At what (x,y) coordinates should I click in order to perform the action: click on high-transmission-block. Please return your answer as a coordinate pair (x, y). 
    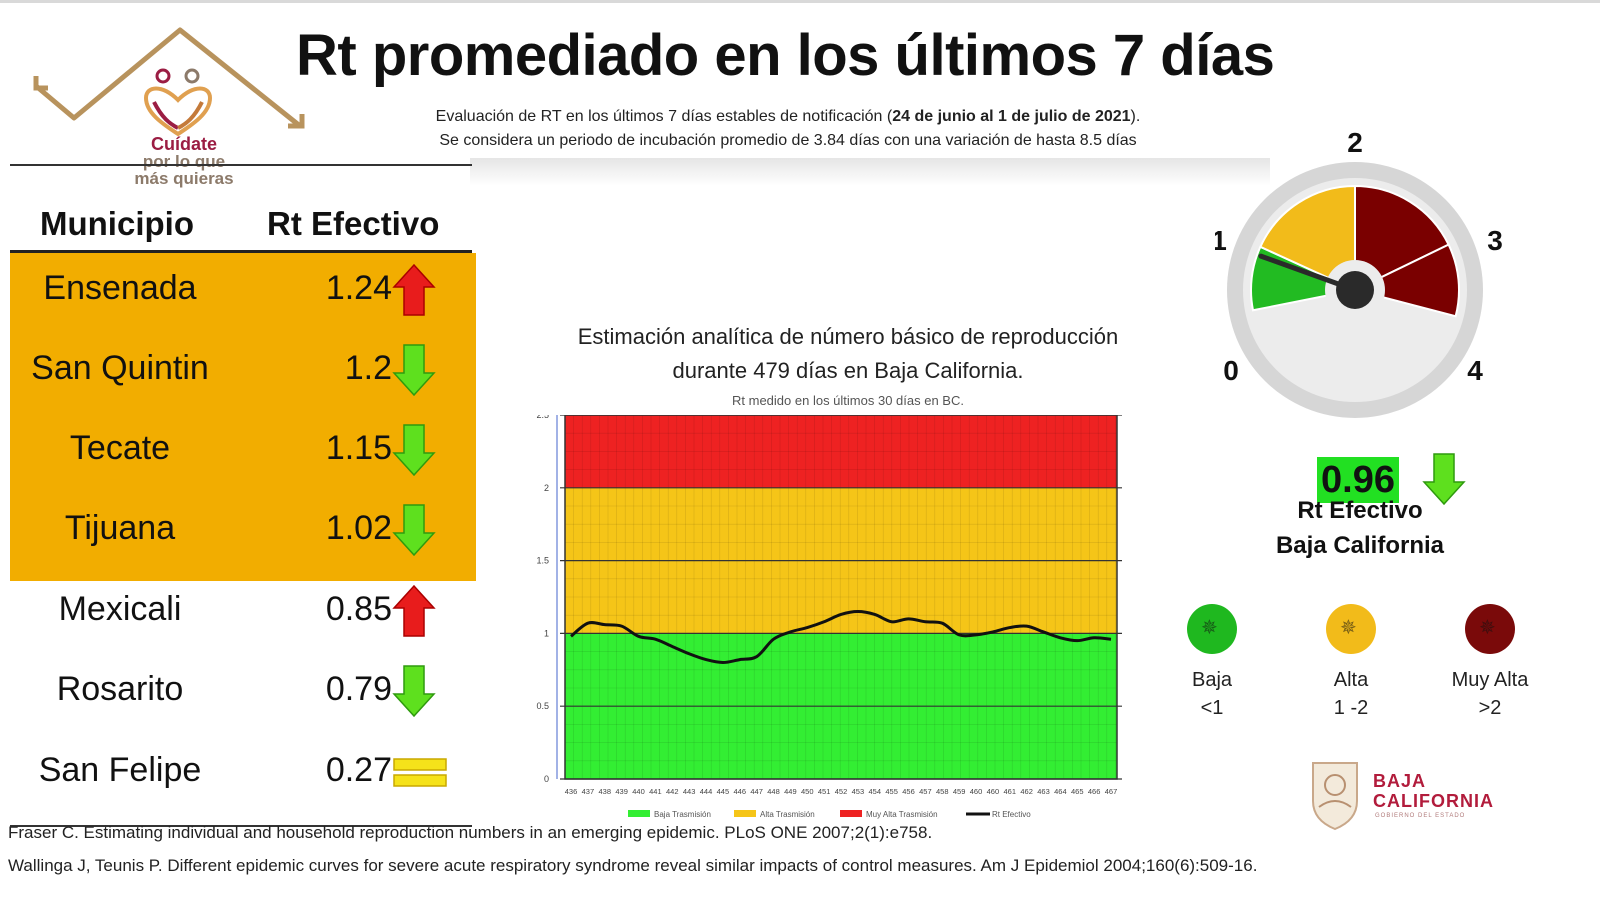
    Looking at the image, I should click on (243, 417).